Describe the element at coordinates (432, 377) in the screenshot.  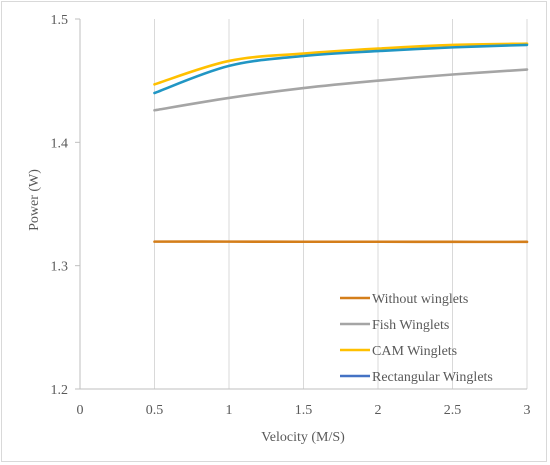
I see `legend-label-rectangular-winglets: Rectangular Winglets` at that location.